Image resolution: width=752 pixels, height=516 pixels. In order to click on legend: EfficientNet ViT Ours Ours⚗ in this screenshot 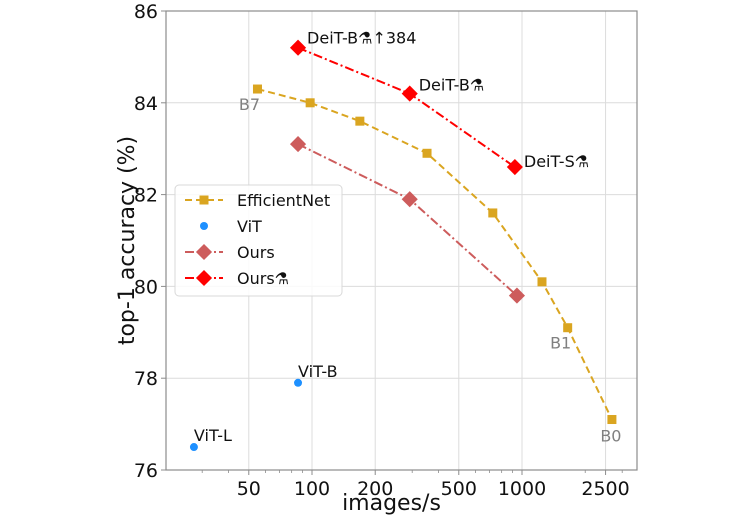, I will do `click(258, 240)`.